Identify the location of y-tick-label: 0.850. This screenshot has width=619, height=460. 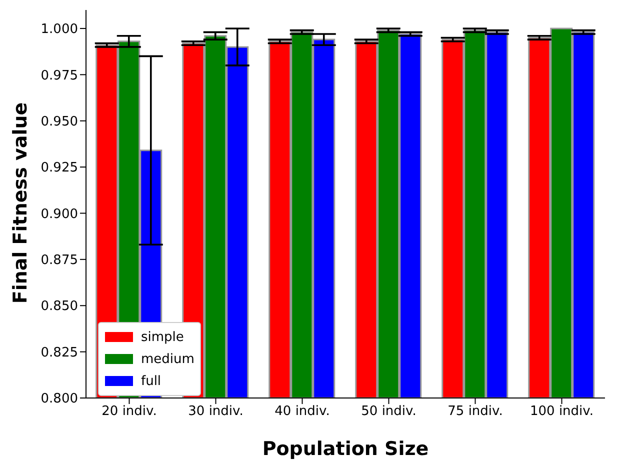
(59, 306).